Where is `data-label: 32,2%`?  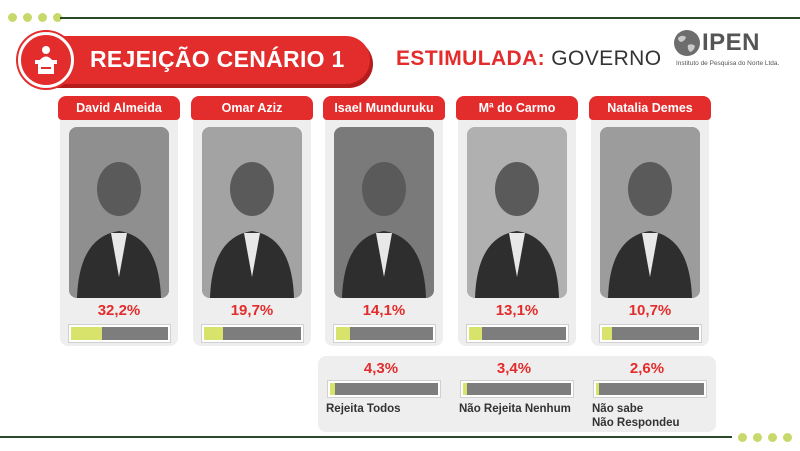 data-label: 32,2% is located at coordinates (119, 310).